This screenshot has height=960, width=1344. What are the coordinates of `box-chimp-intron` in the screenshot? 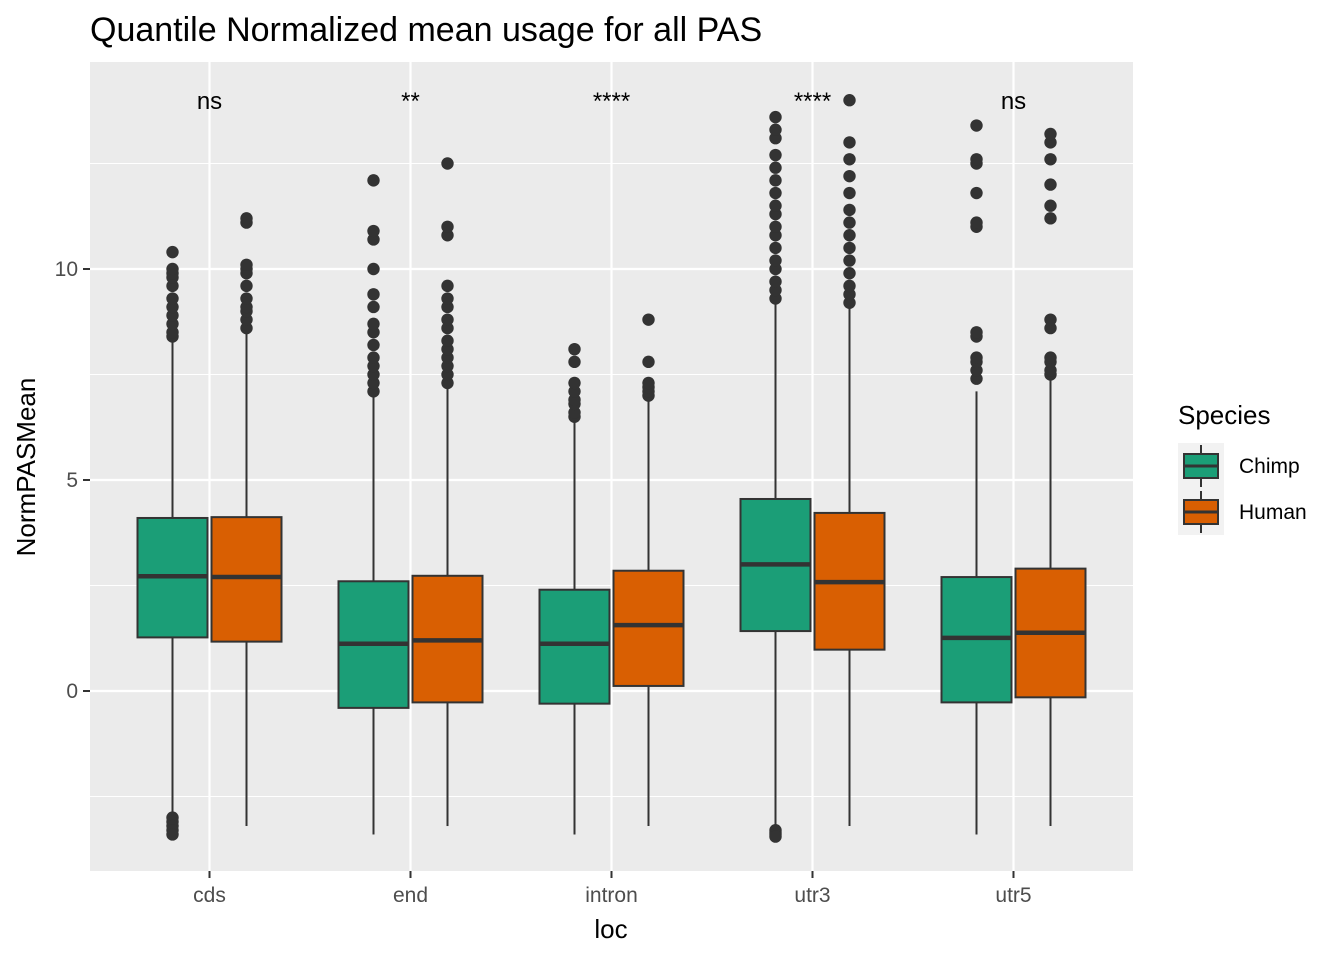 It's located at (574, 588).